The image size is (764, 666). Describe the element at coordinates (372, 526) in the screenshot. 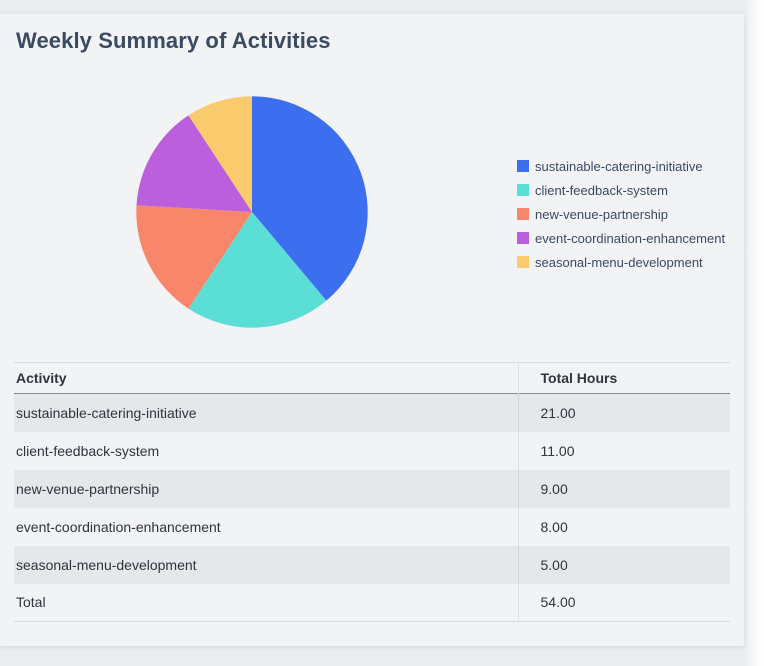

I see `table-row-event-coordination-enhancement: event-coordination-enhancement 8.00` at that location.